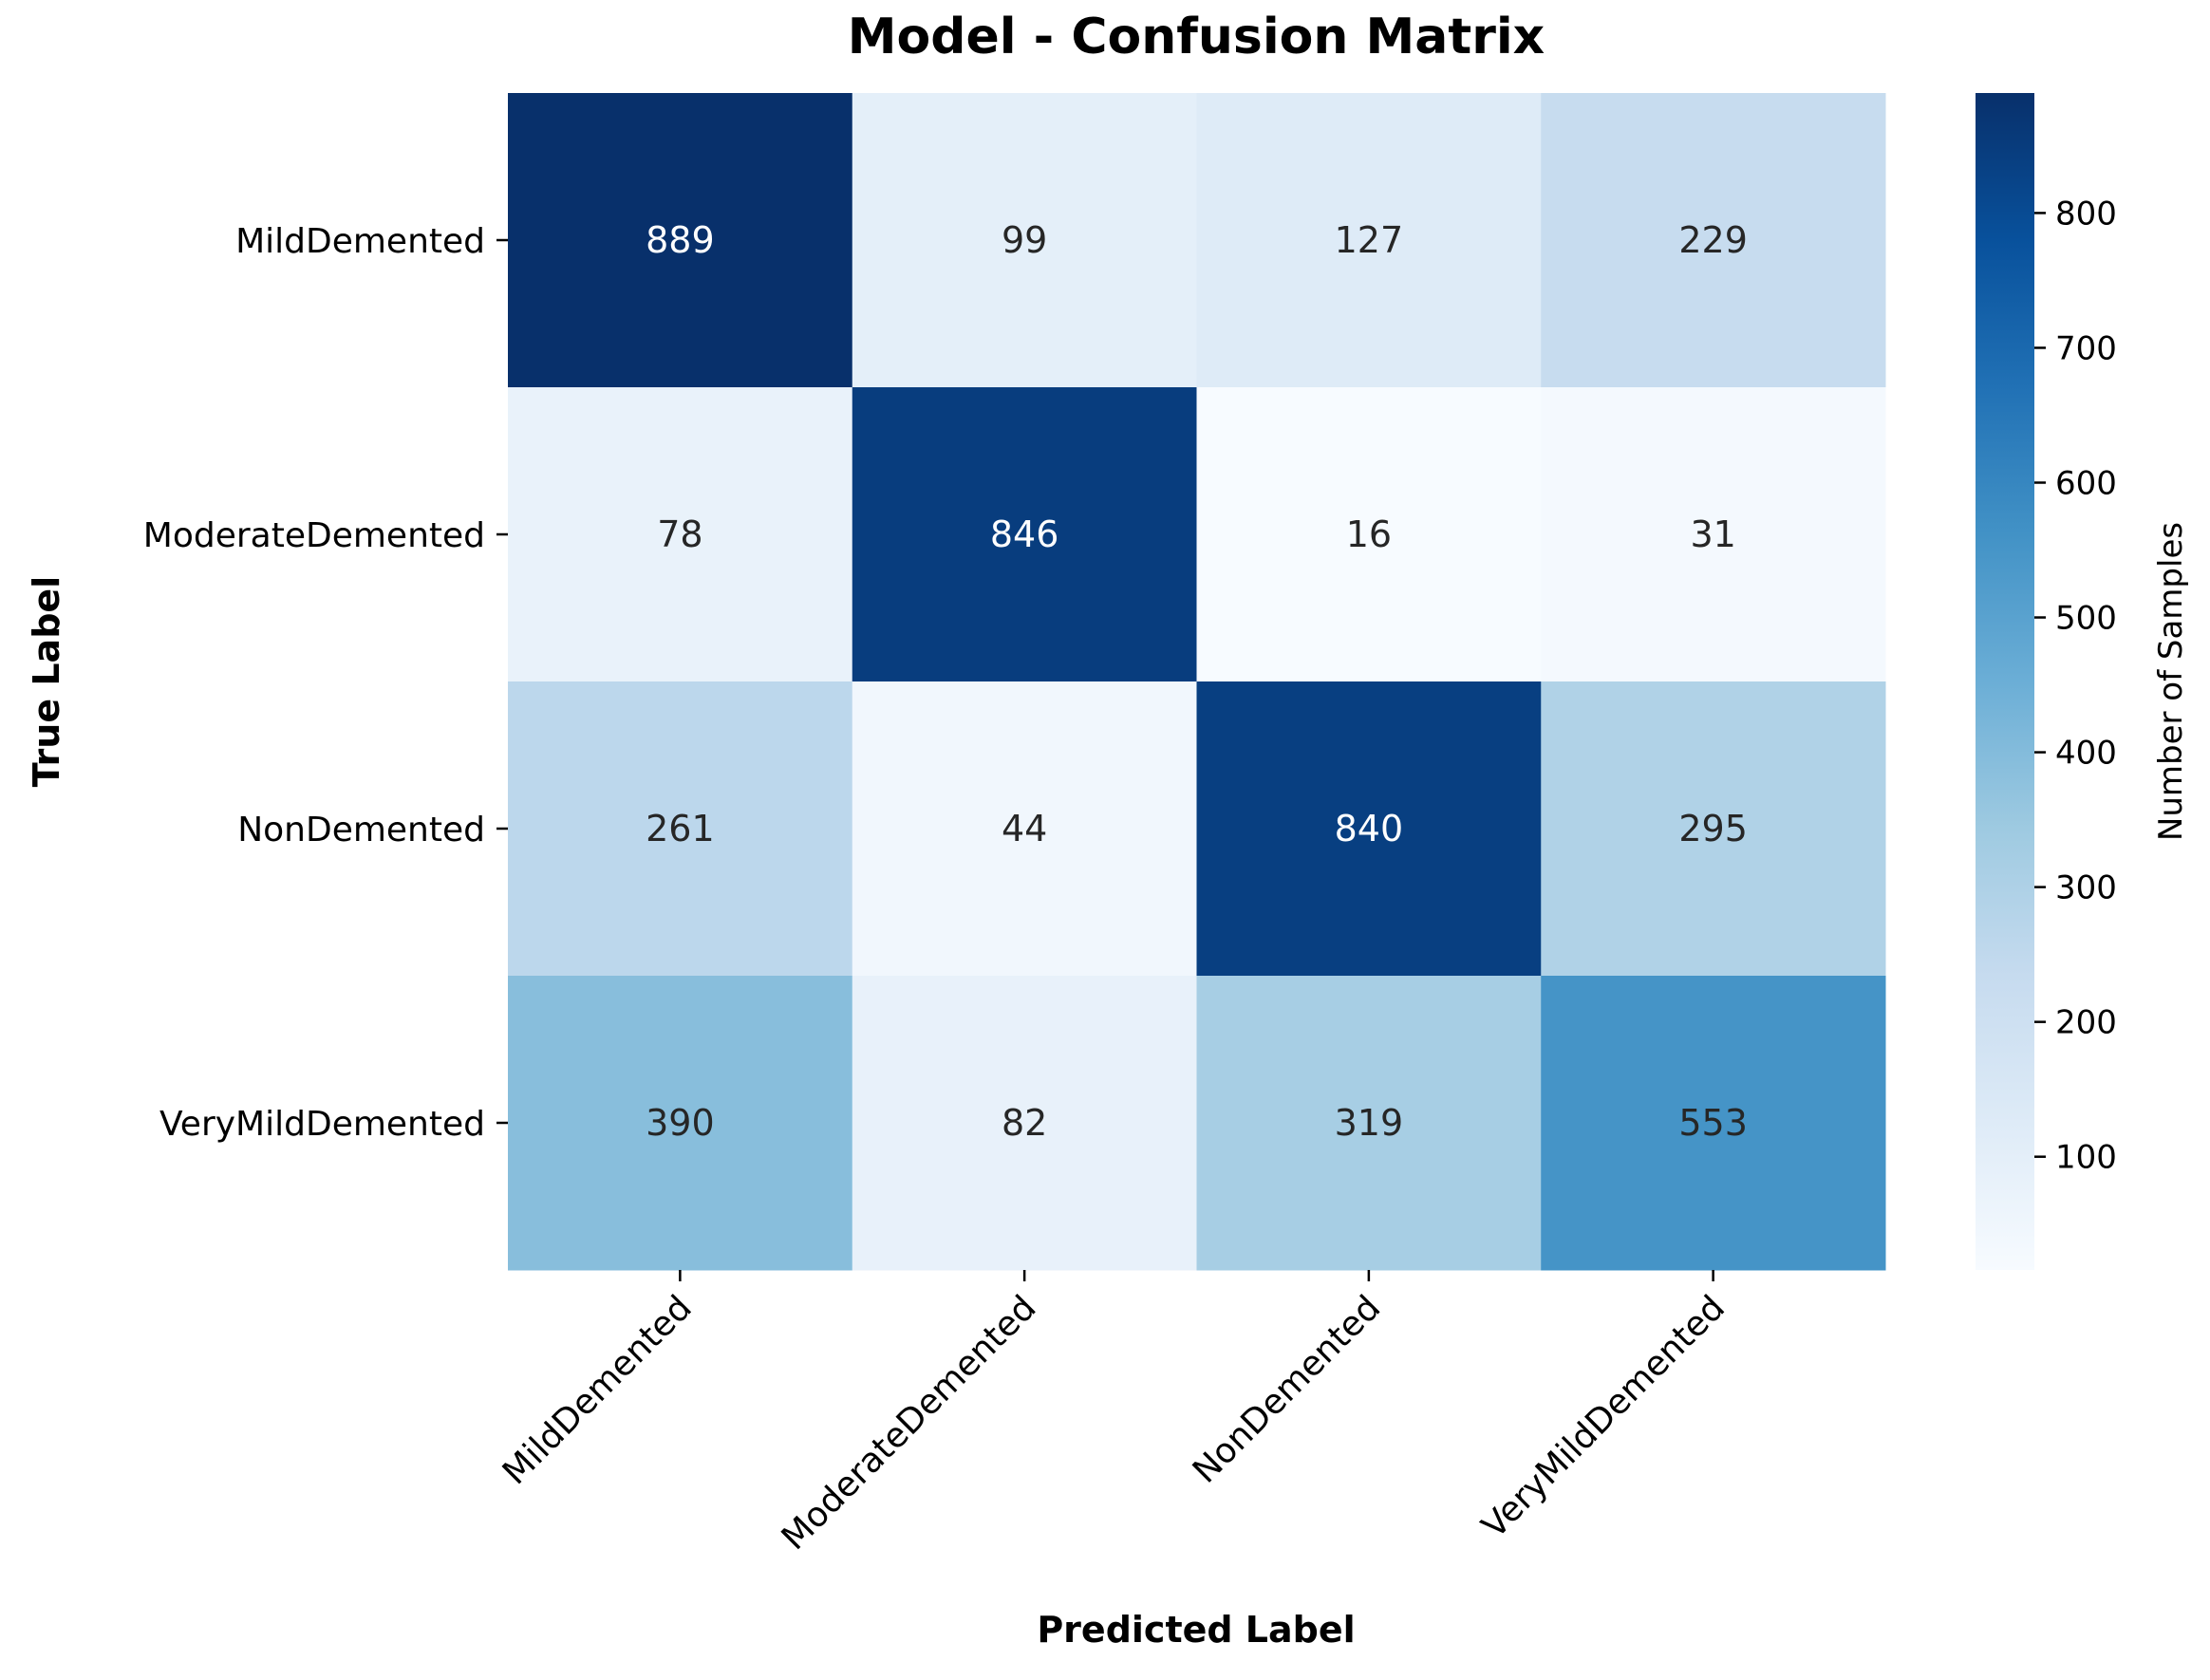  I want to click on cell-value-label: 78, so click(679, 534).